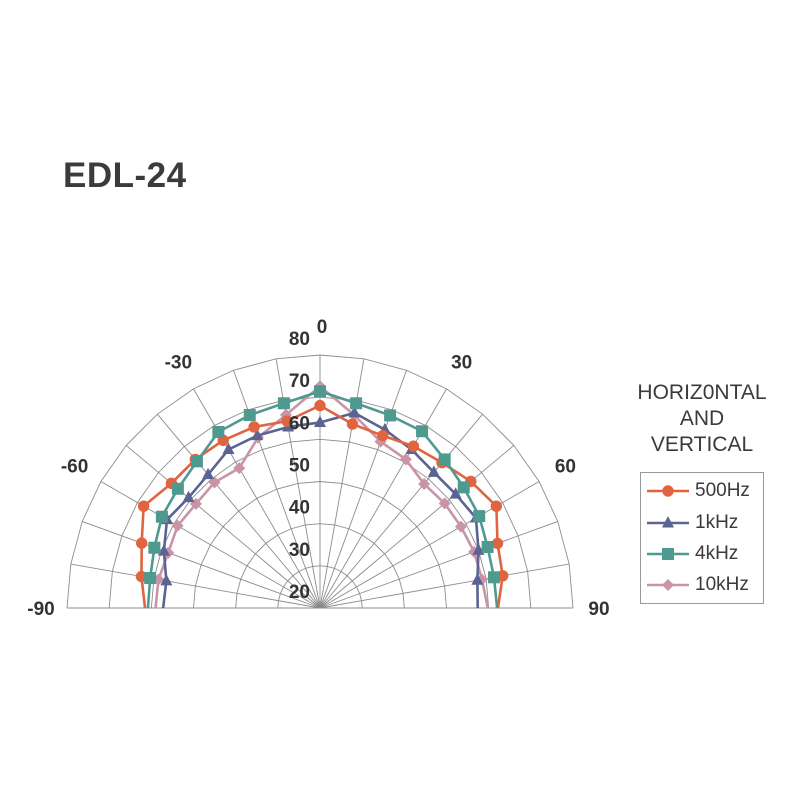  I want to click on legend: 500Hz 1kHz 4kHz 10kHz, so click(702, 538).